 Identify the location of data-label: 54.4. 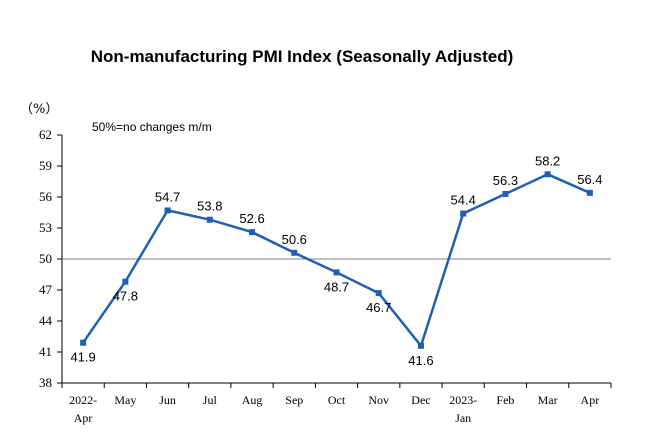
(463, 200).